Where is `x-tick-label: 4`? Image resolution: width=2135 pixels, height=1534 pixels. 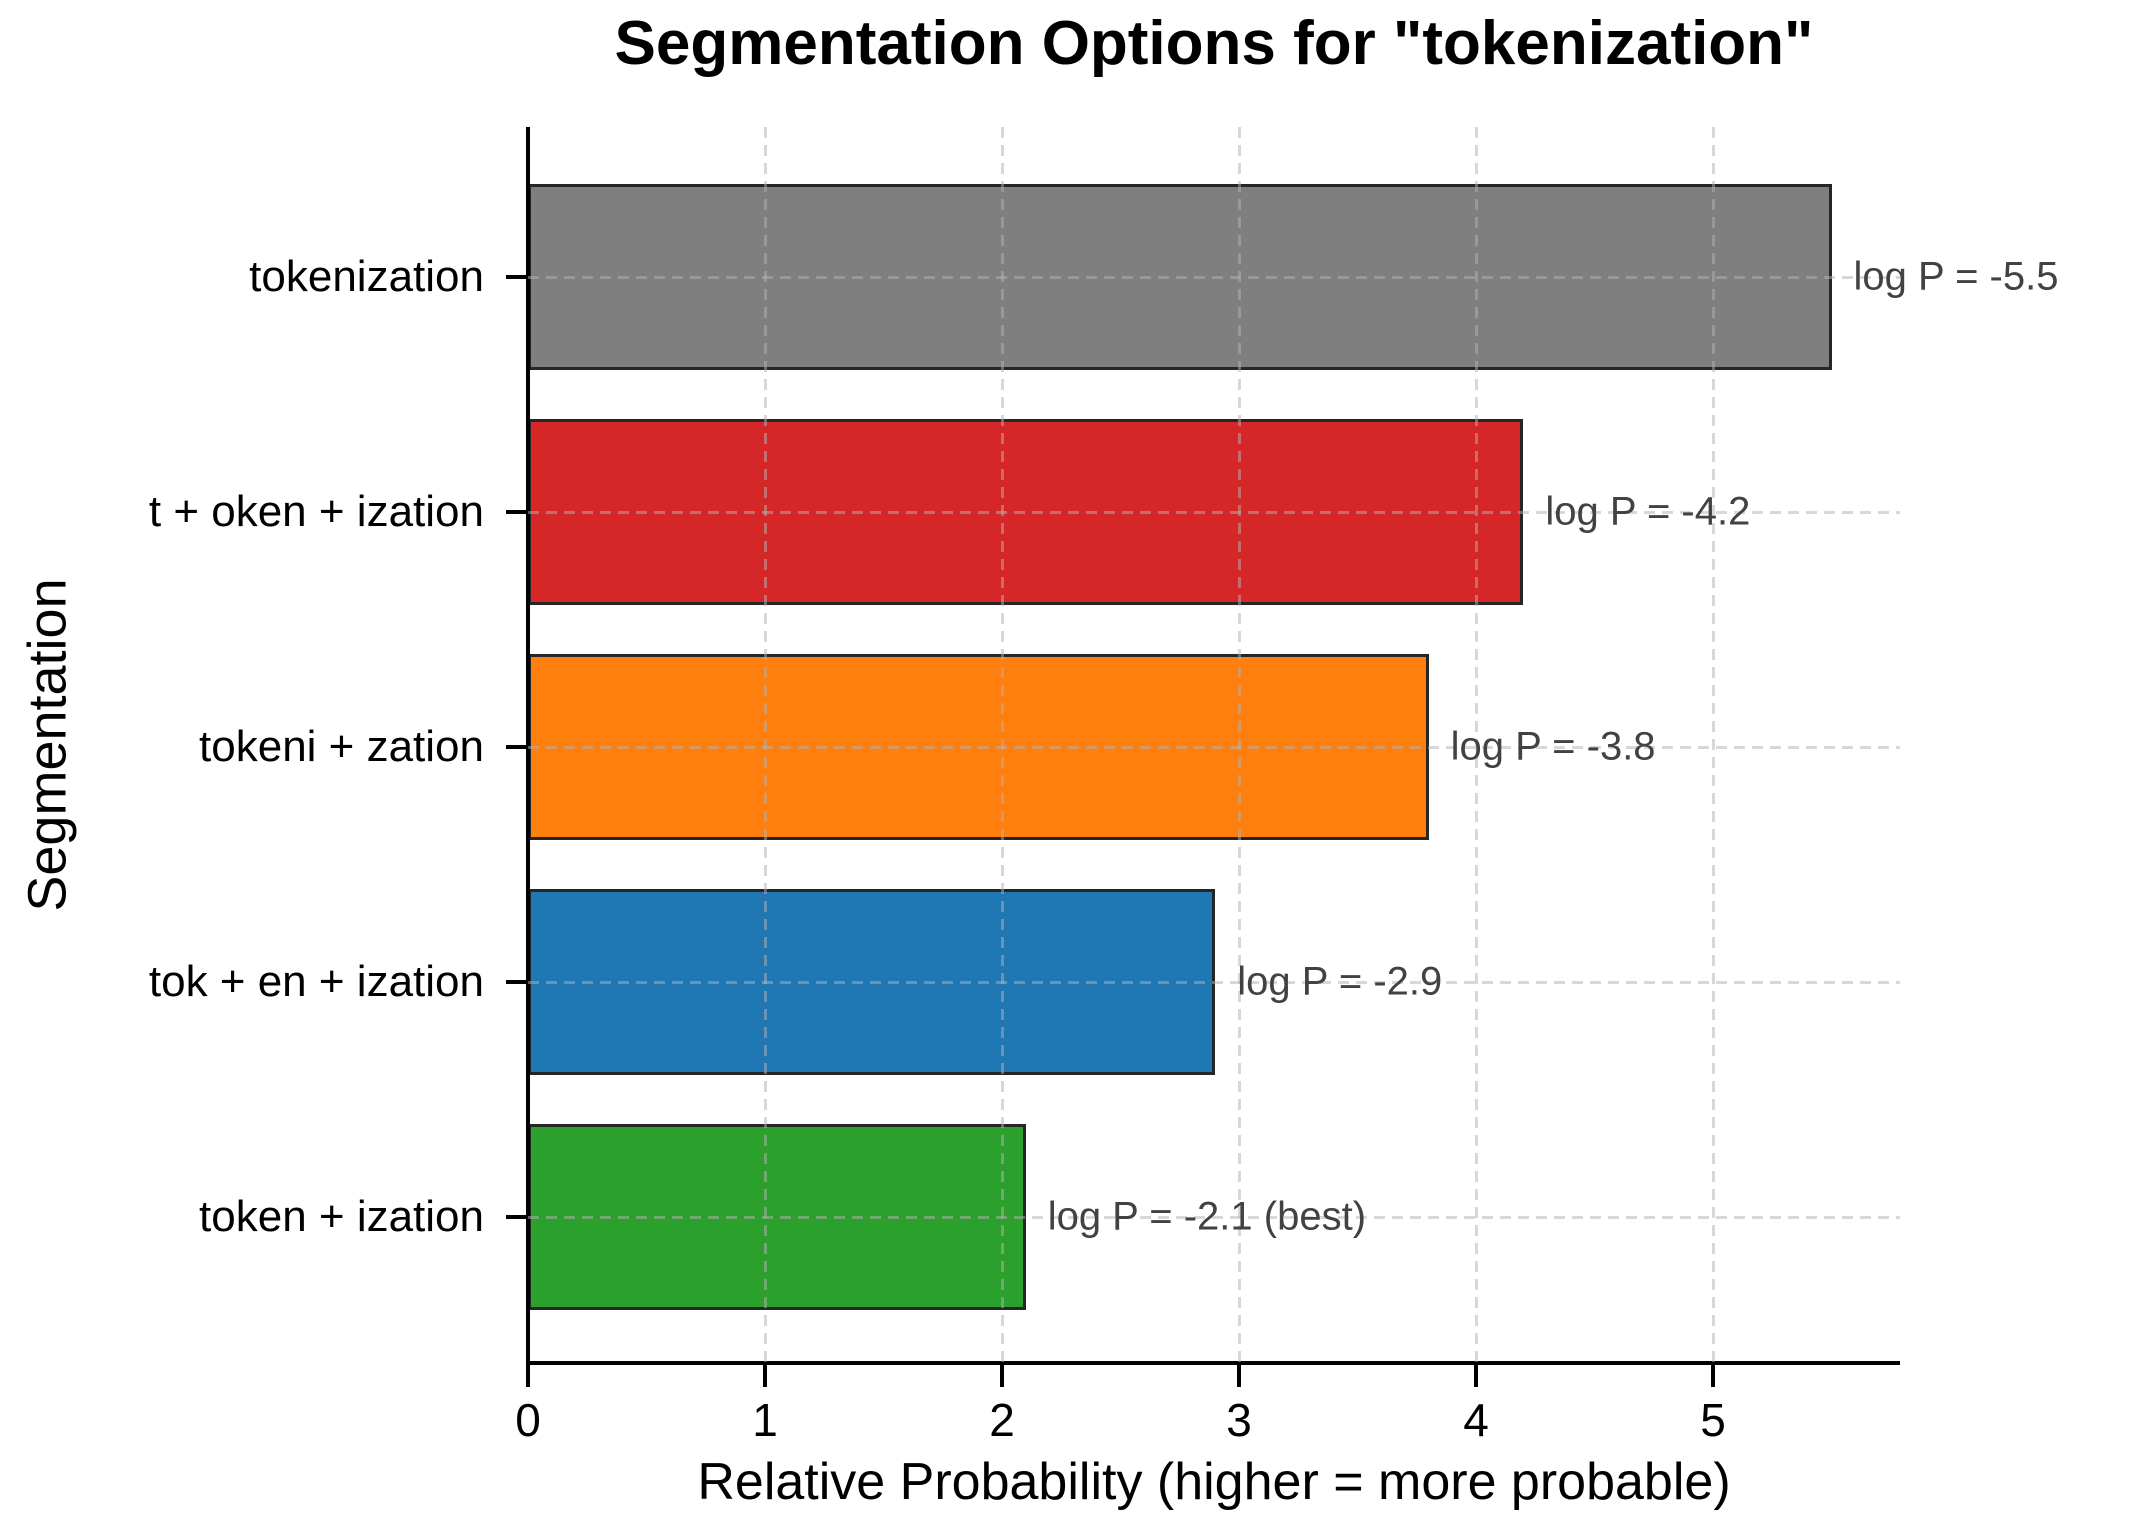
x-tick-label: 4 is located at coordinates (1476, 1420).